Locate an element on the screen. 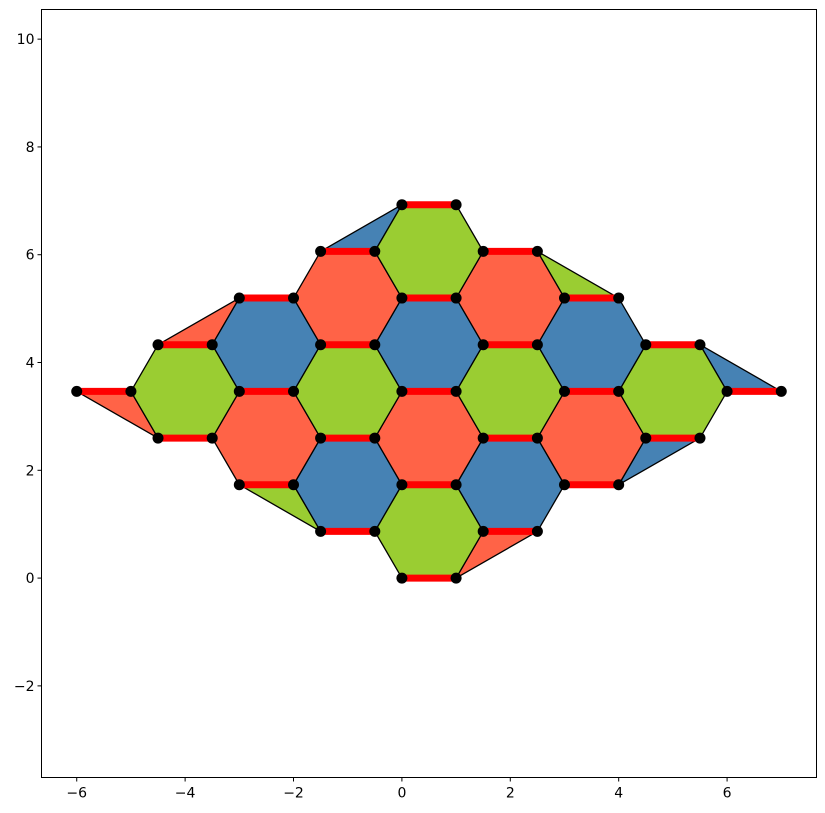 Image resolution: width=825 pixels, height=813 pixels. x-axis: −6 −4 −2 0 2 4 6 is located at coordinates (399, 789).